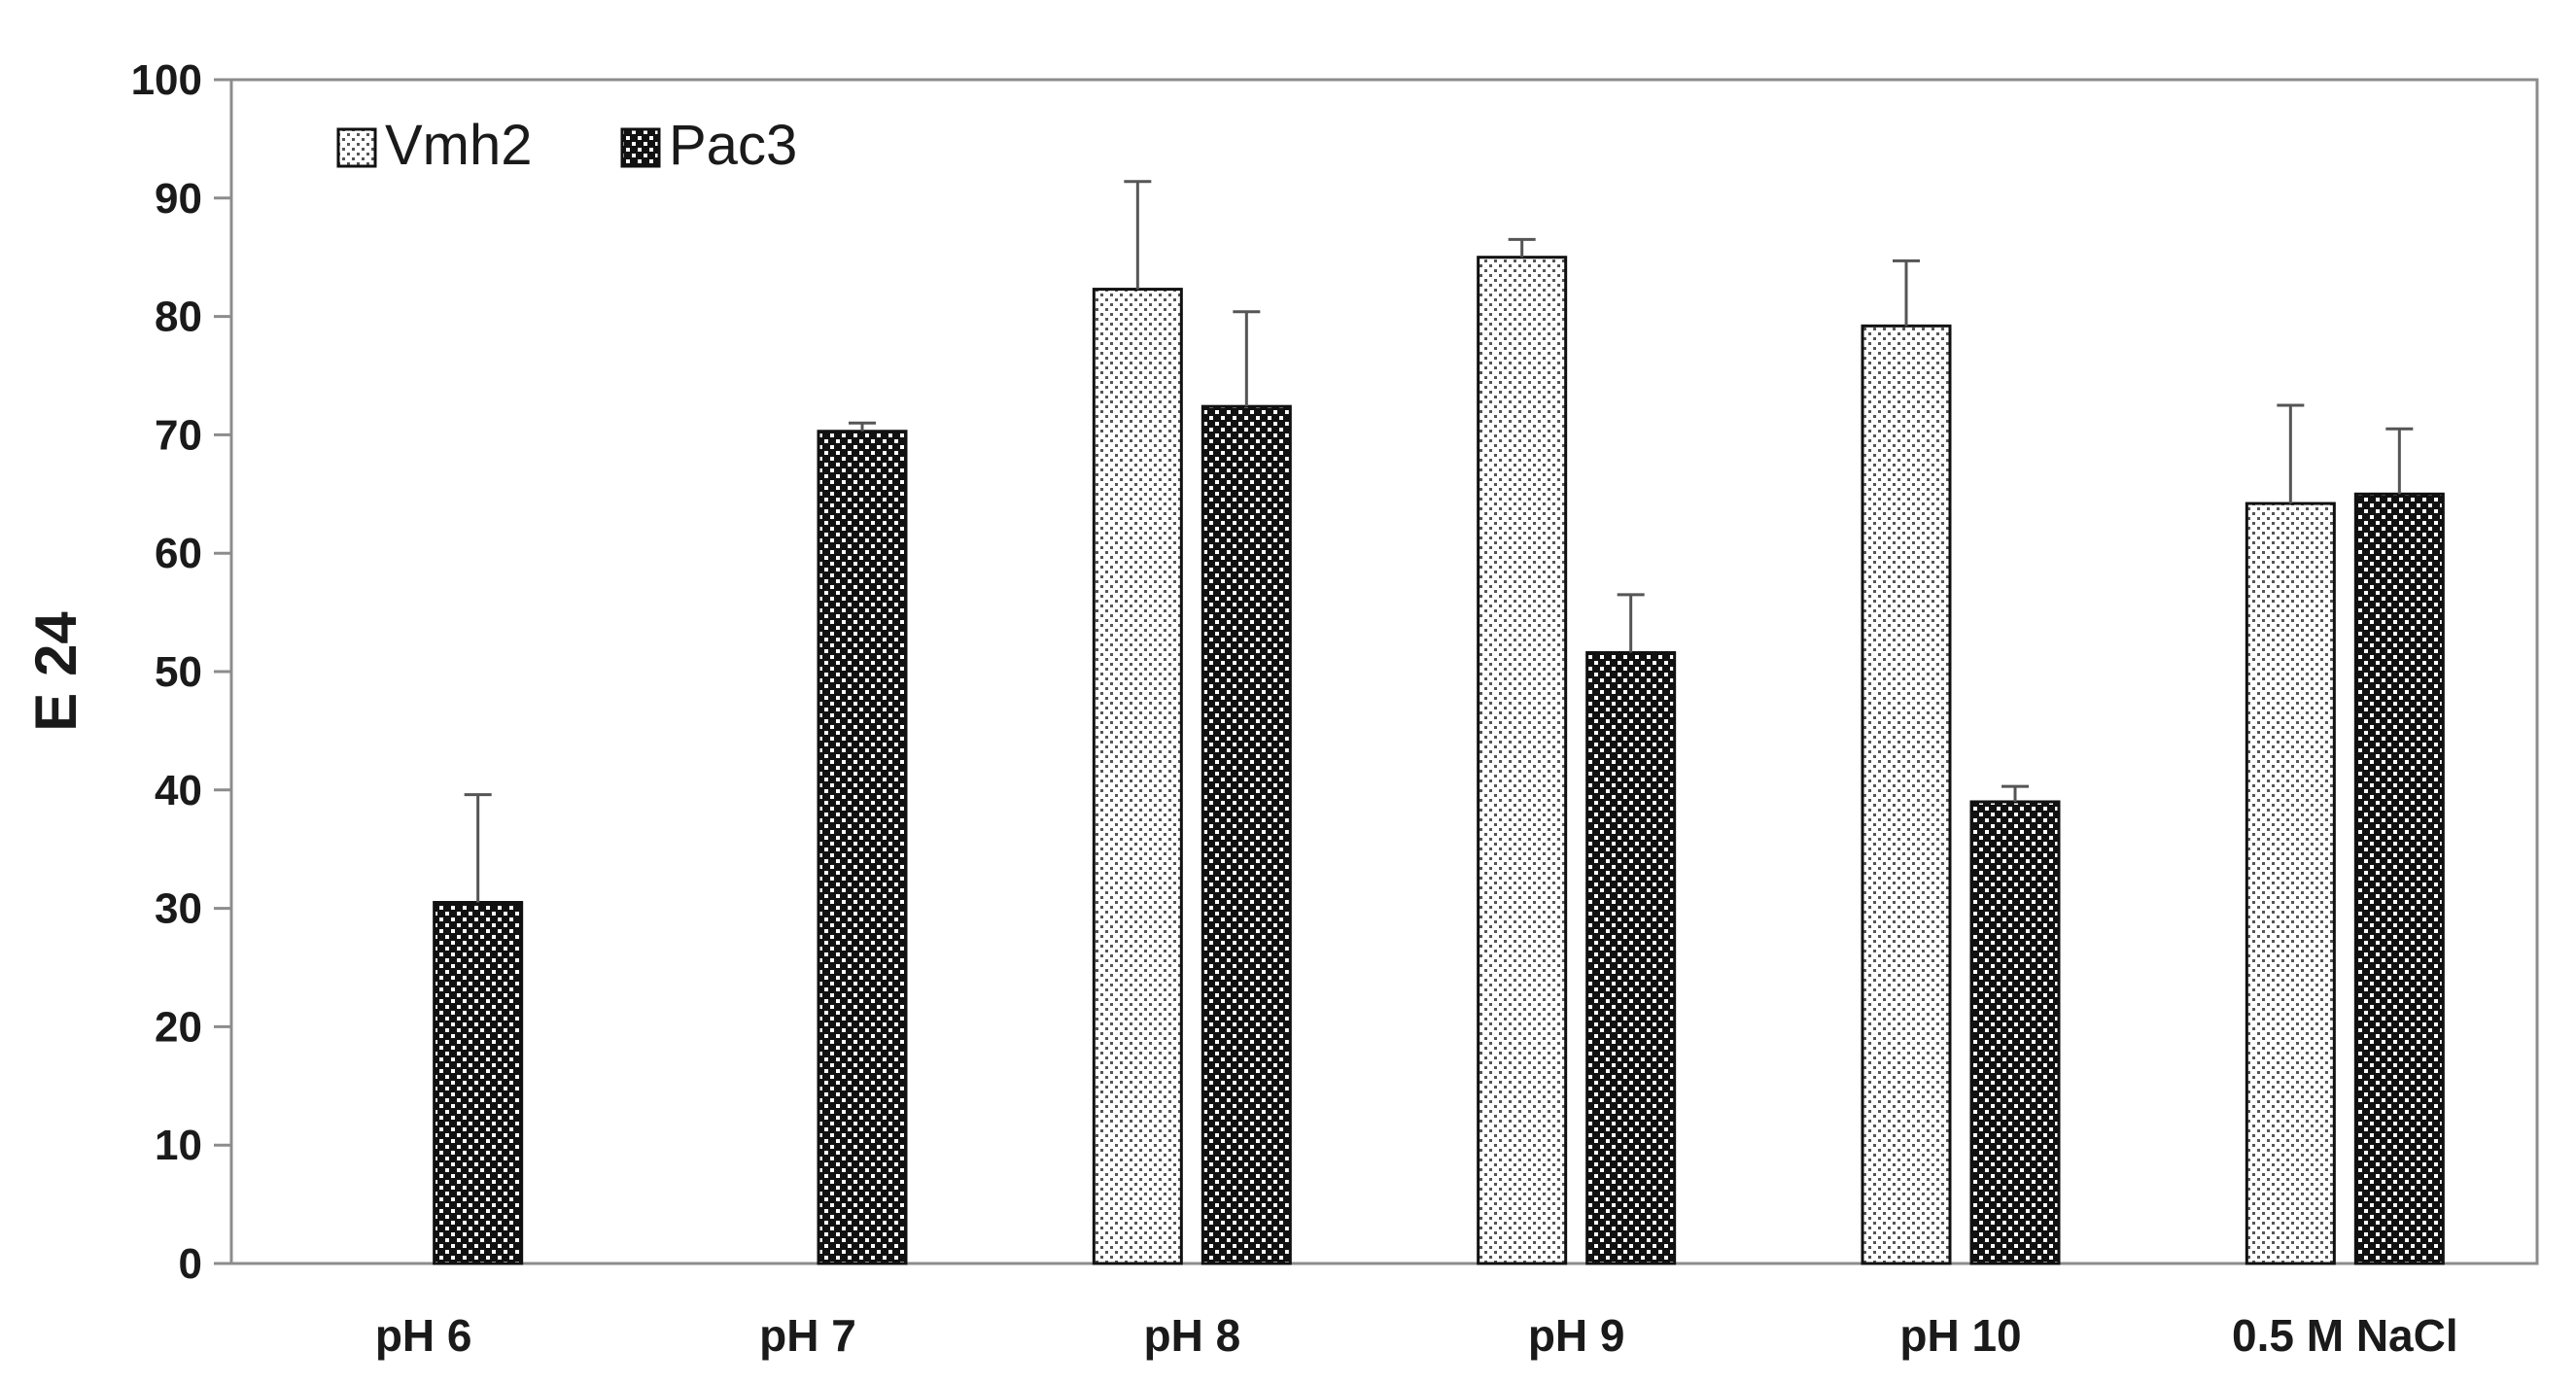  I want to click on legend-label-pac3: Pac3, so click(733, 146).